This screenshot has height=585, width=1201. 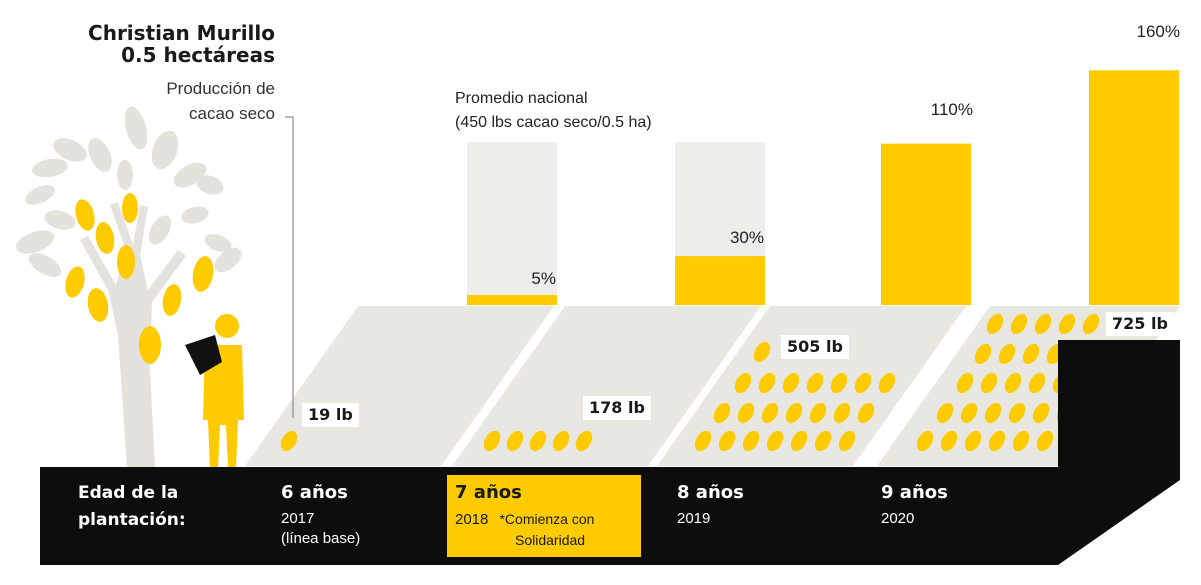 What do you see at coordinates (914, 505) in the screenshot?
I see `year-column-2020: 9 años 2020` at bounding box center [914, 505].